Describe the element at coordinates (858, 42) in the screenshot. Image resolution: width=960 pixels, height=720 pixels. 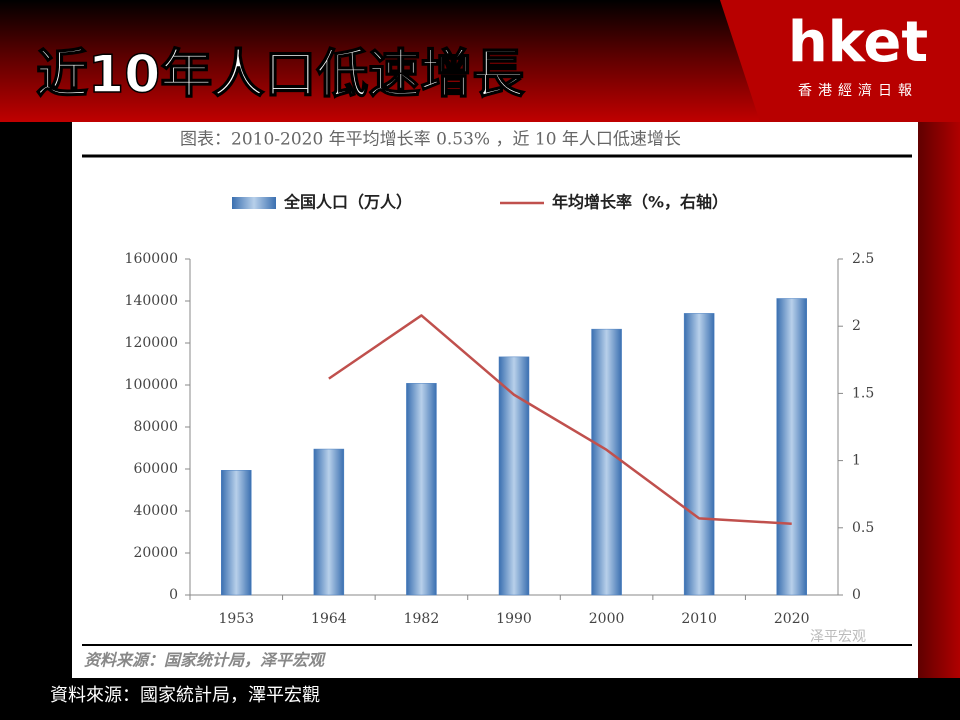
I see `logo-brand: hket` at that location.